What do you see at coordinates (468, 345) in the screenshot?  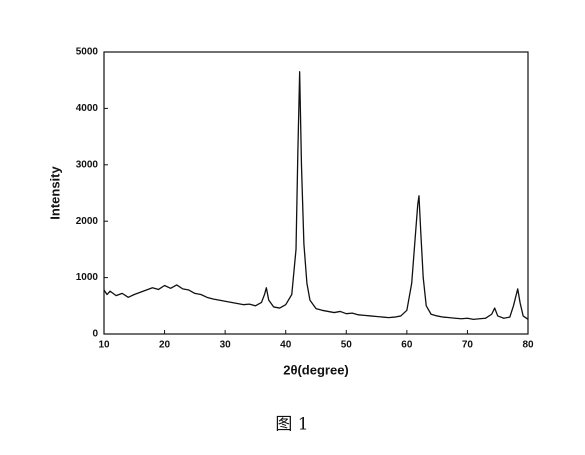 I see `x-tick-label: 70` at bounding box center [468, 345].